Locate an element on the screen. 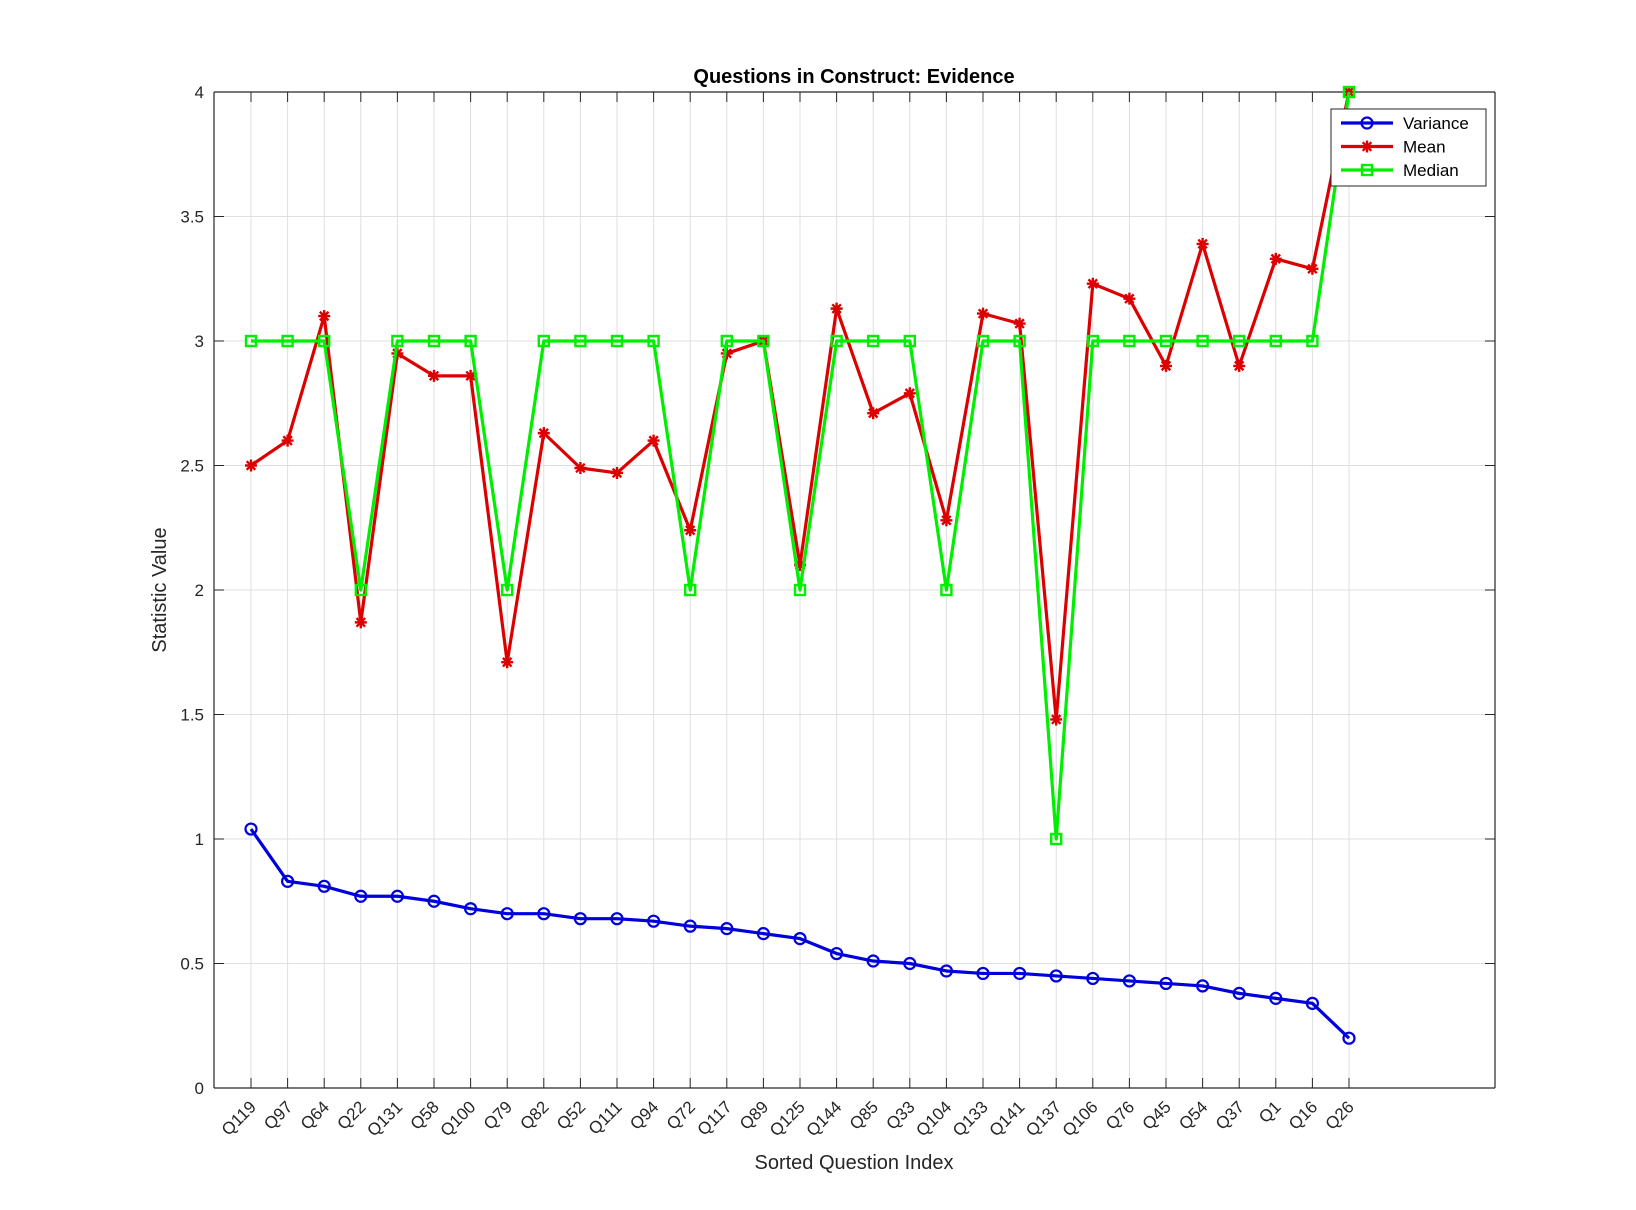  series-variance is located at coordinates (800, 933).